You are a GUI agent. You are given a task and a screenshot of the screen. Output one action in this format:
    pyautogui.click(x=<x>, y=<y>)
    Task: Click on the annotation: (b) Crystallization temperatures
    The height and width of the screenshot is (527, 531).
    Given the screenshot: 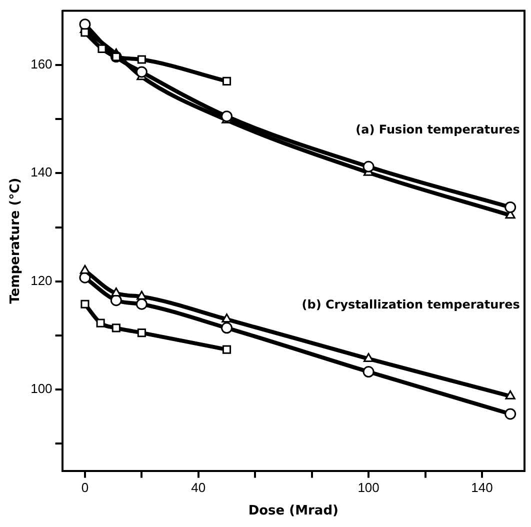 What is the action you would take?
    pyautogui.click(x=411, y=304)
    